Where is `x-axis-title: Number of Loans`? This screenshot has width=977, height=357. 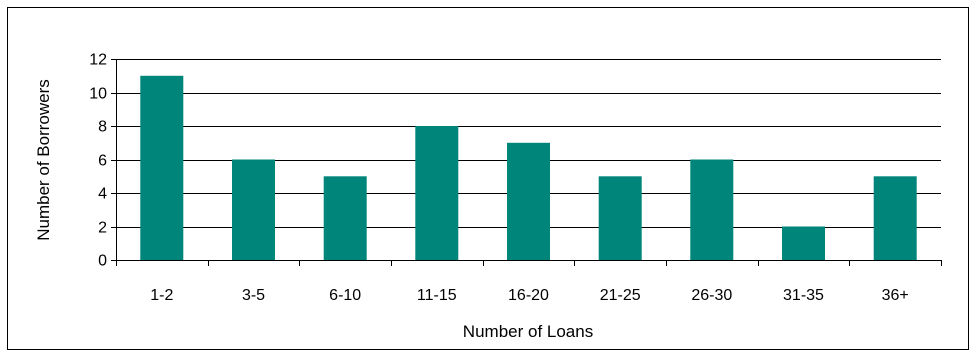 x-axis-title: Number of Loans is located at coordinates (528, 331).